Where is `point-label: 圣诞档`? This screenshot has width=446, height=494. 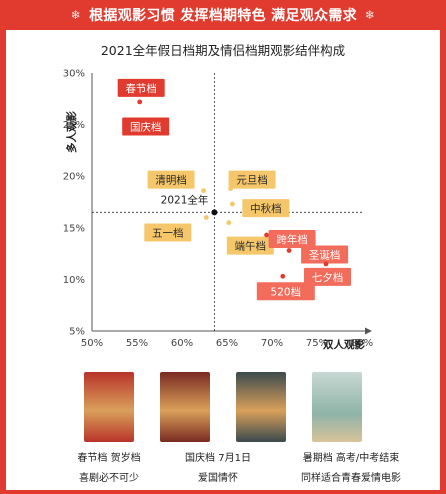
point-label: 圣诞档 is located at coordinates (325, 255).